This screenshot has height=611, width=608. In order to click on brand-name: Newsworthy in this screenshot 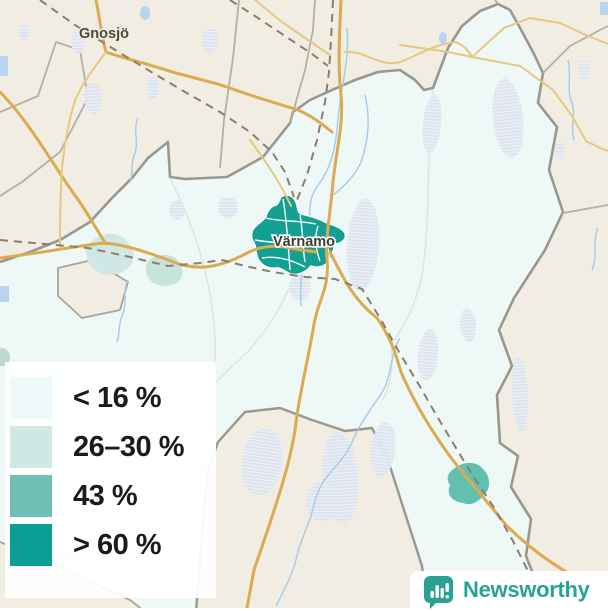, I will do `click(526, 589)`.